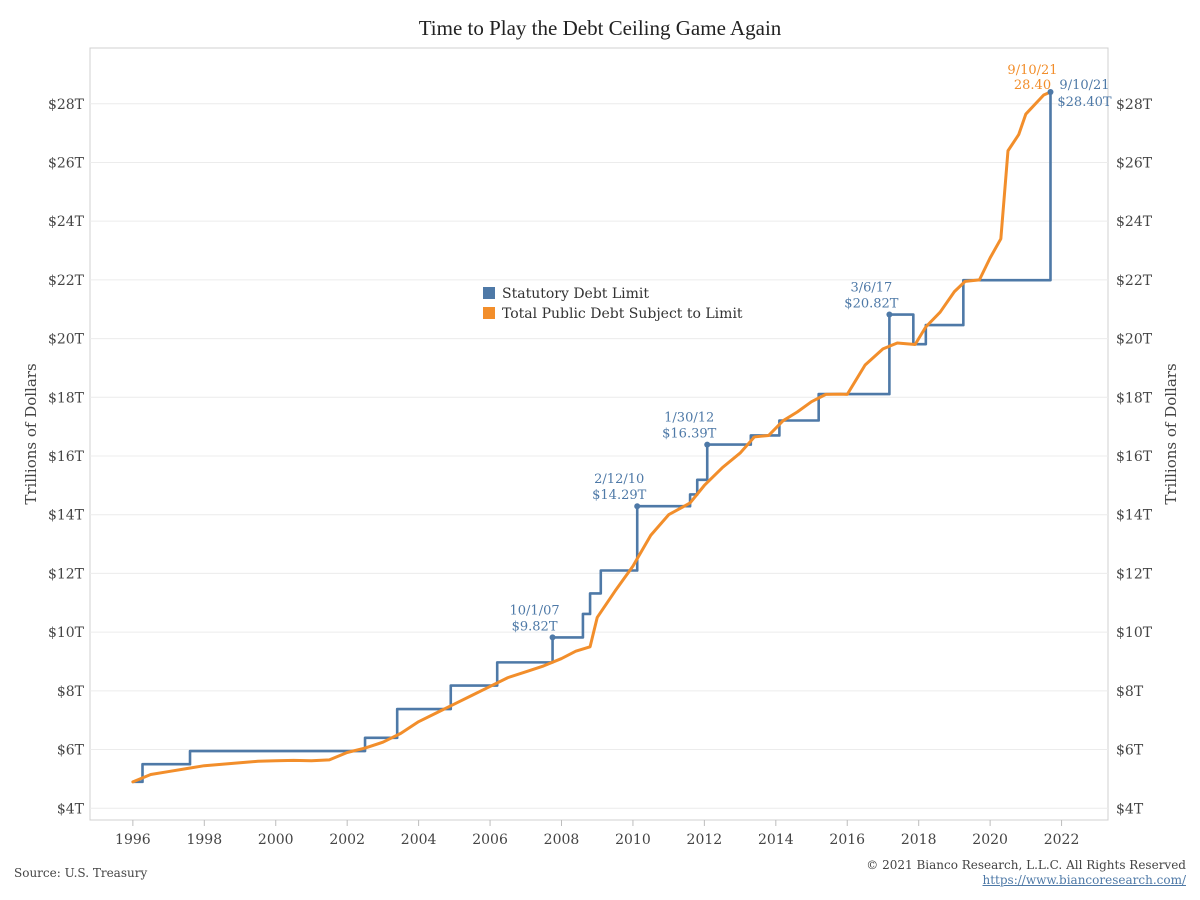  I want to click on annotation-date: 1/30/12, so click(689, 418).